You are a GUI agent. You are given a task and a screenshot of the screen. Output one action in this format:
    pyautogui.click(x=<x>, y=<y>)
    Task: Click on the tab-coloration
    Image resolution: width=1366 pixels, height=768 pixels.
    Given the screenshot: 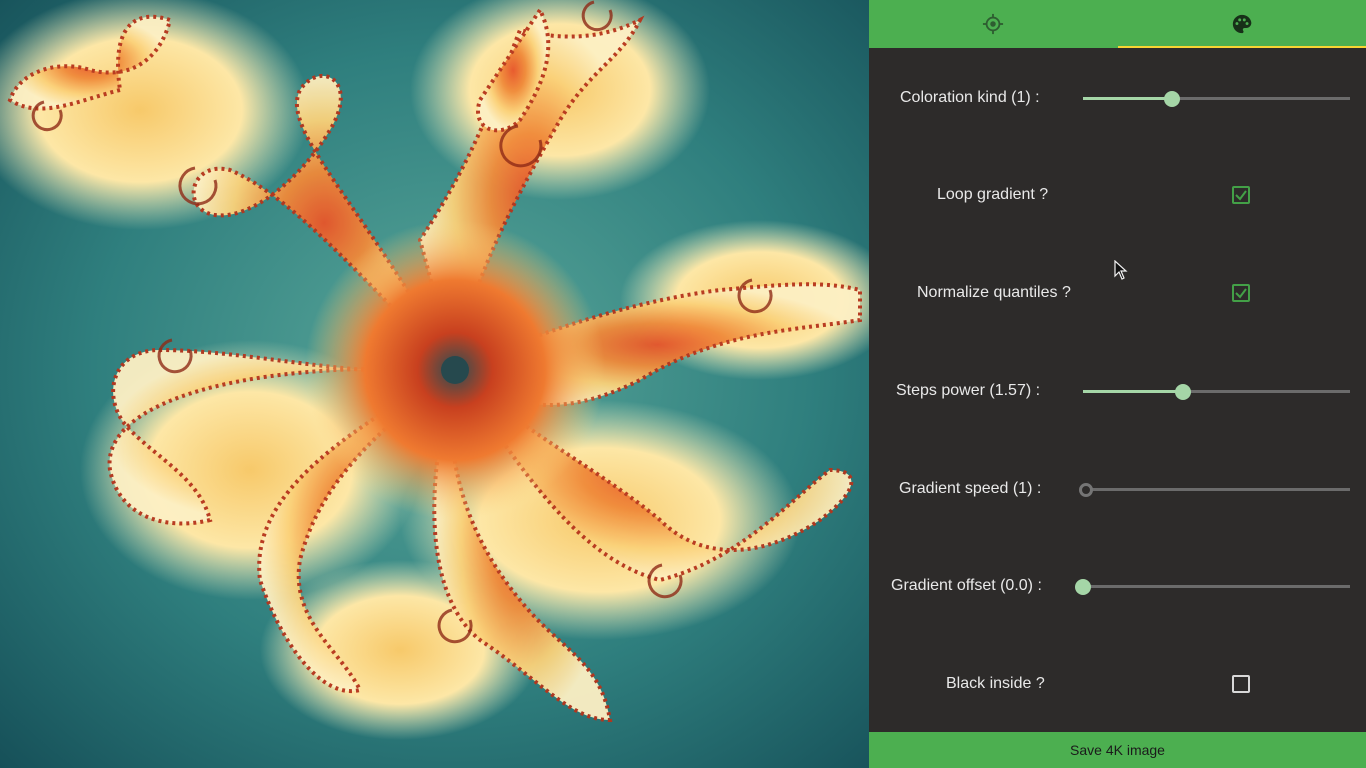 What is the action you would take?
    pyautogui.click(x=1242, y=24)
    